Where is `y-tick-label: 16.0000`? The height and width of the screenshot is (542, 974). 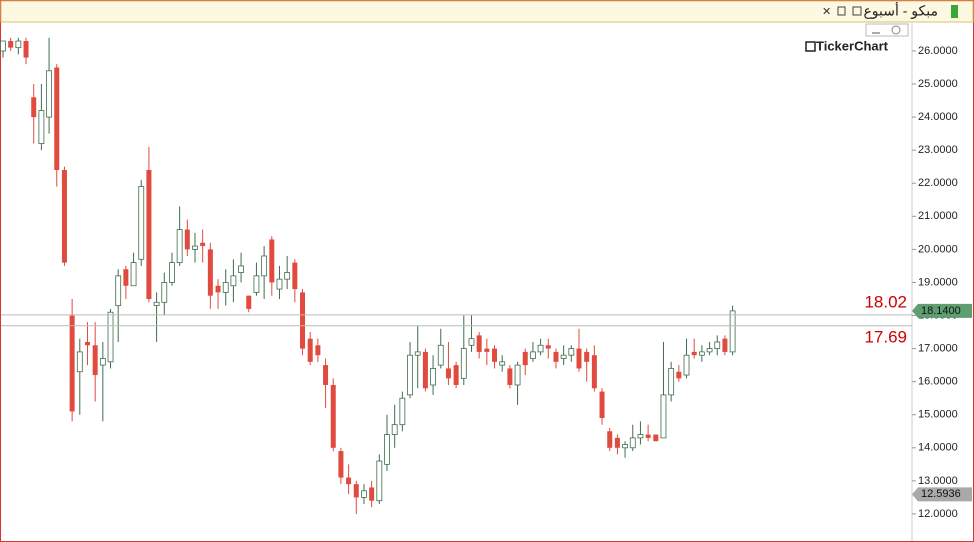
y-tick-label: 16.0000 is located at coordinates (938, 382).